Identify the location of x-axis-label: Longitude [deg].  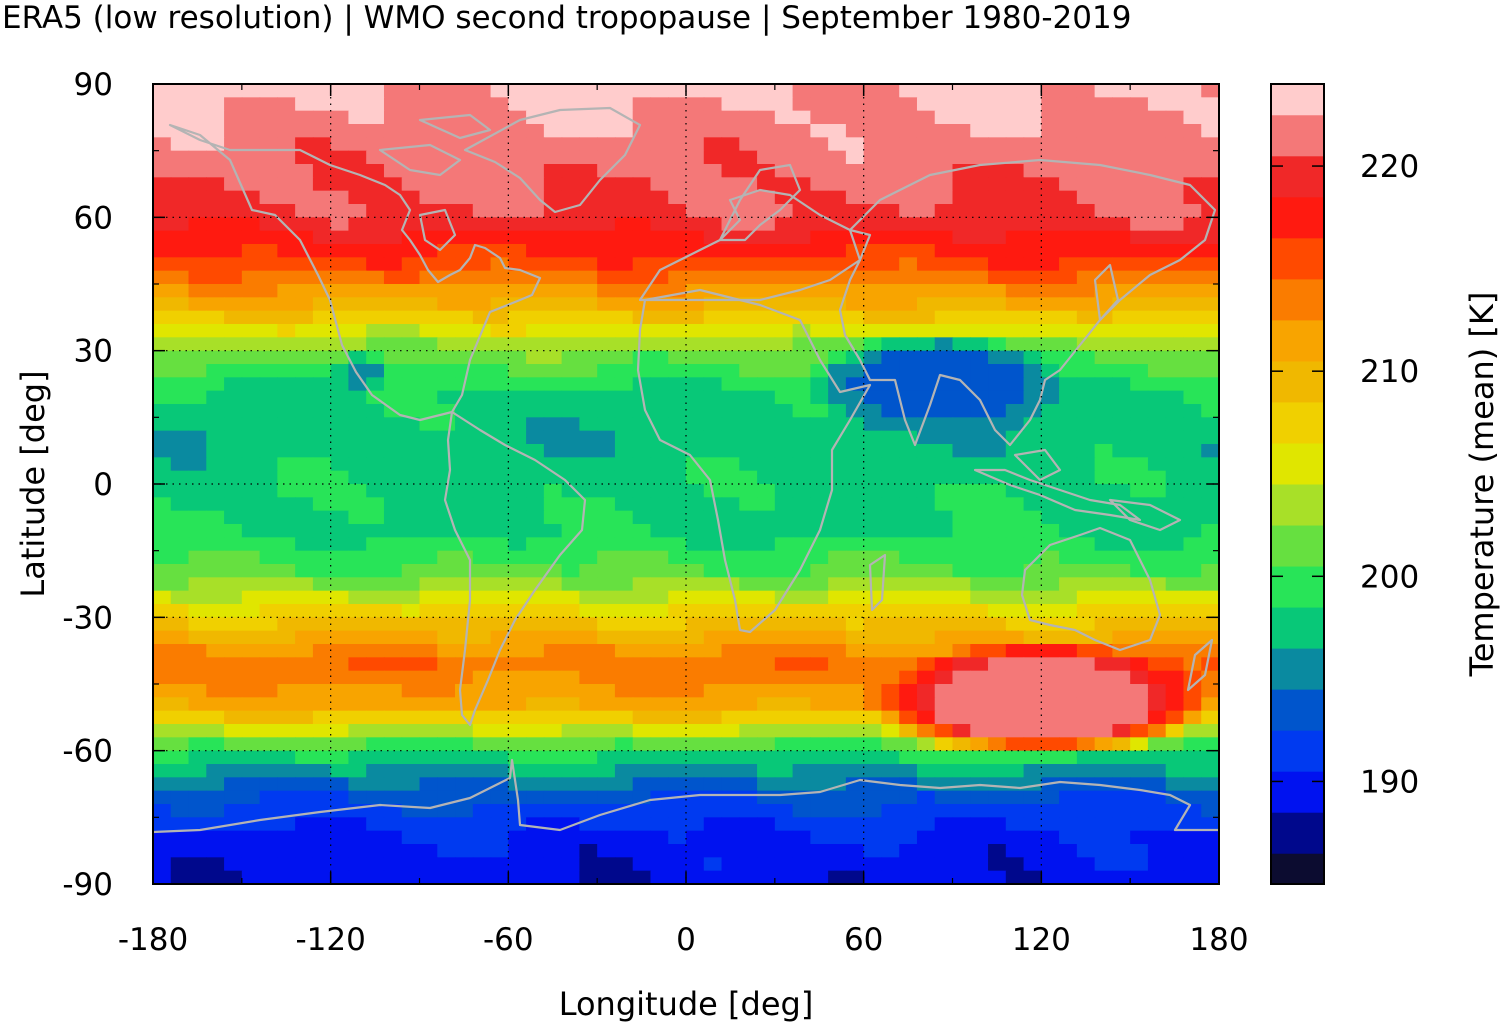
(686, 1004).